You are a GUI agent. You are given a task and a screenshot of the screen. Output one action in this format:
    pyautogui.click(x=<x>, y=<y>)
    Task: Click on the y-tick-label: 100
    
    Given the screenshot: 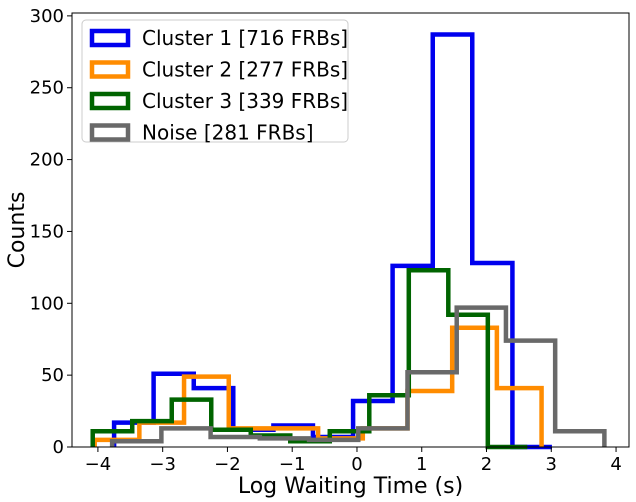 What is the action you would take?
    pyautogui.click(x=47, y=303)
    